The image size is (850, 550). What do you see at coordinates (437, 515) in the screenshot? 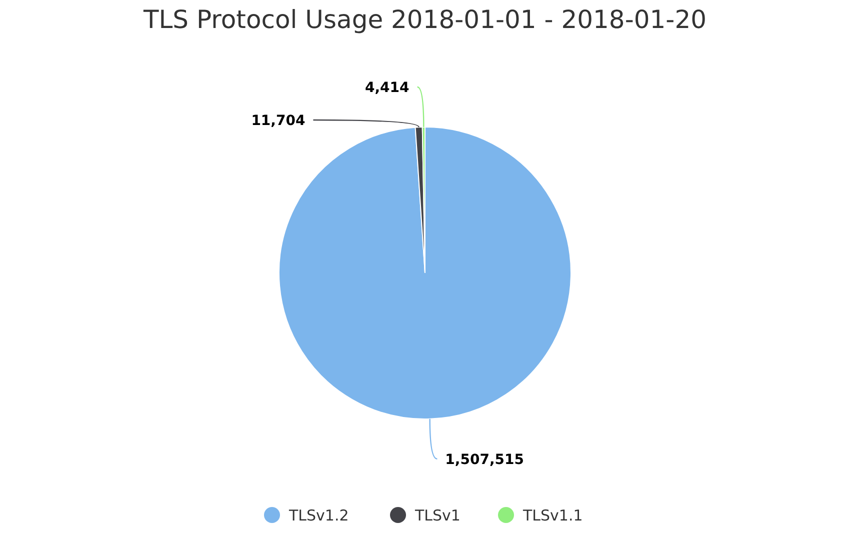
I see `legend-label: TLSv1` at bounding box center [437, 515].